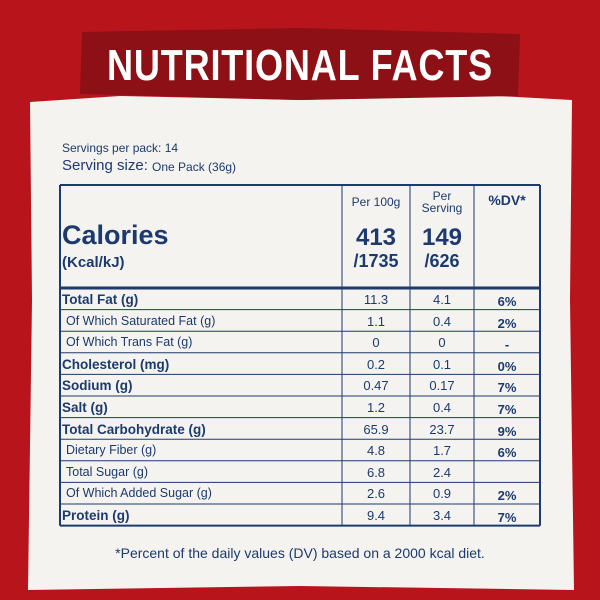 This screenshot has width=600, height=600. I want to click on nutrient-name: Of Which Added Sugar (g), so click(139, 493).